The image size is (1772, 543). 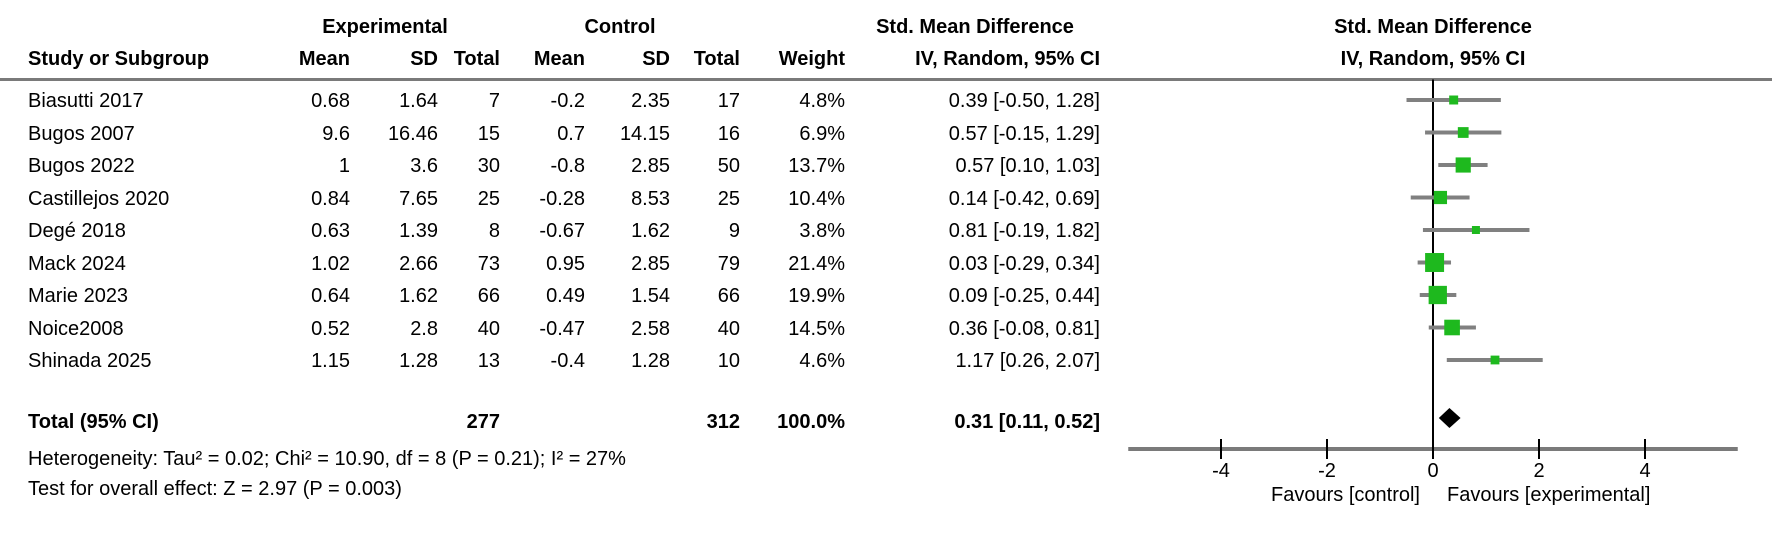 What do you see at coordinates (90, 361) in the screenshot?
I see `cell-study: Shinada 2025` at bounding box center [90, 361].